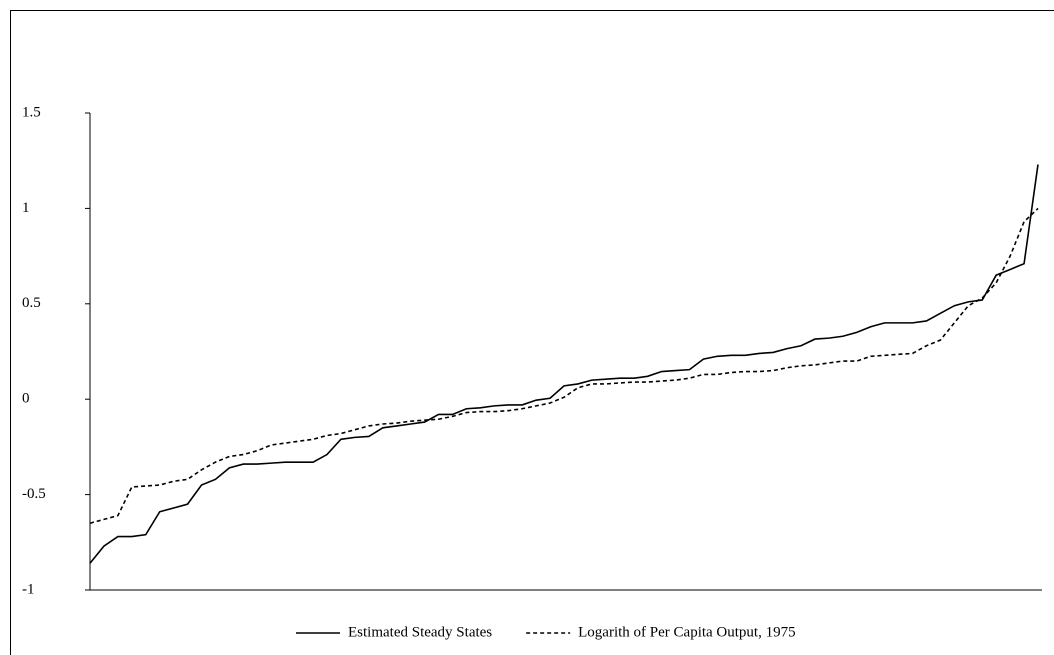 The height and width of the screenshot is (655, 1054). What do you see at coordinates (34, 494) in the screenshot?
I see `y-tick-label: -0.5` at bounding box center [34, 494].